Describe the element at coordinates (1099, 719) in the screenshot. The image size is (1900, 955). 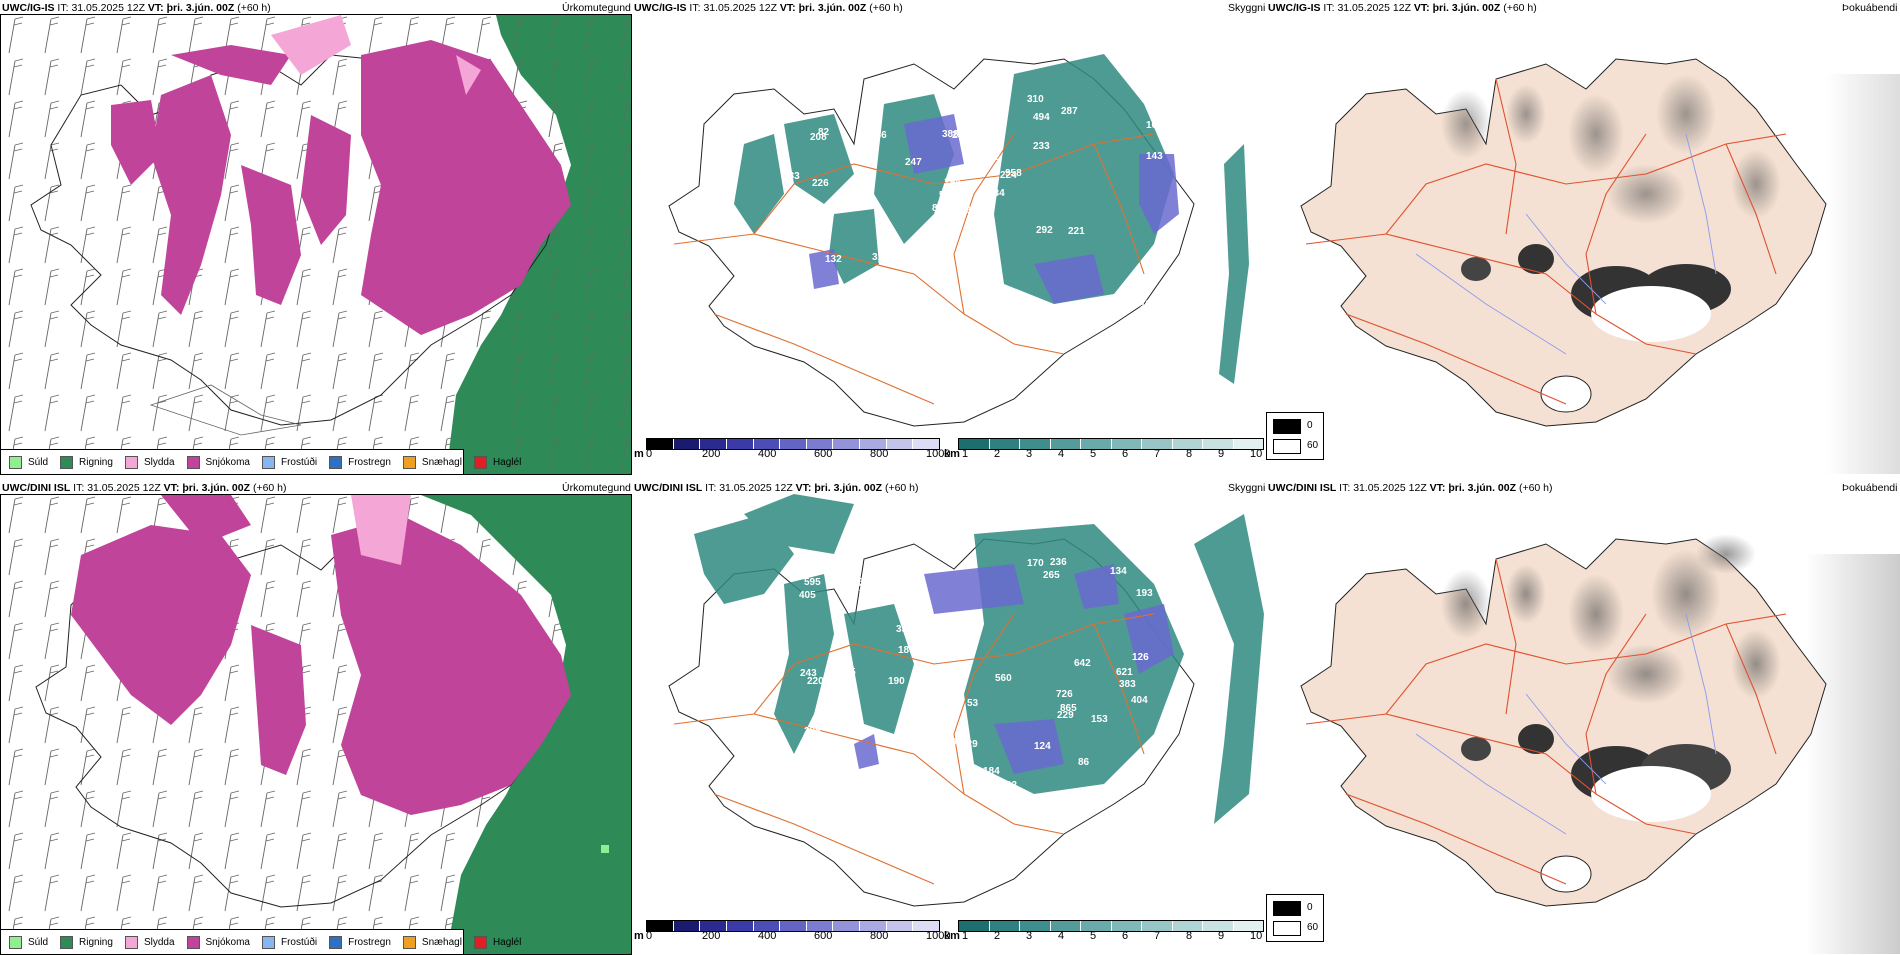
I see `cloud-base-label: 153` at that location.